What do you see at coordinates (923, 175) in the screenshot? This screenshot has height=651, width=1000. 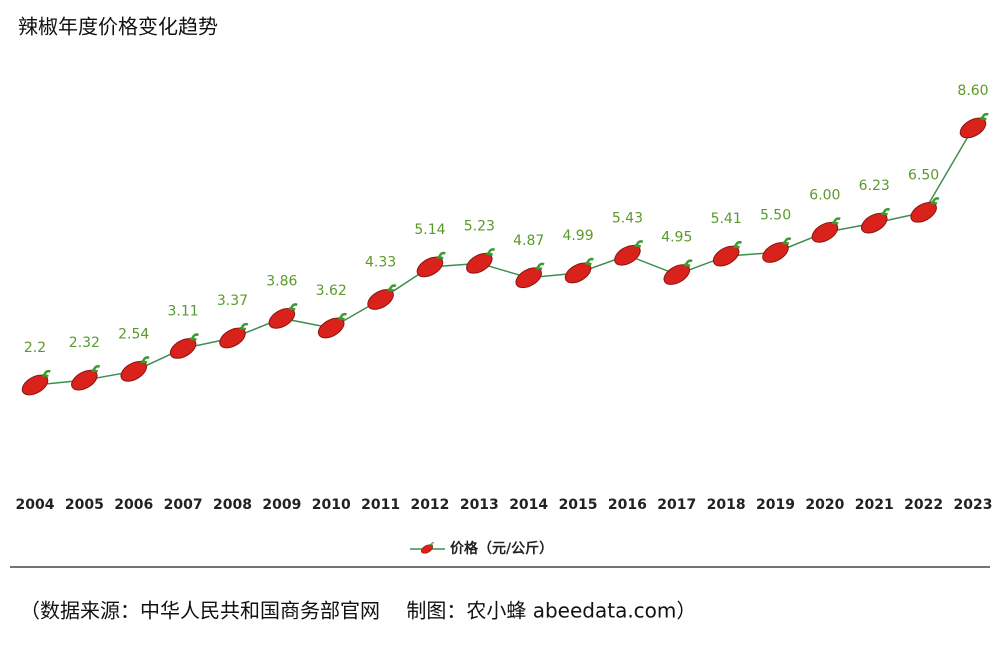 I see `data-label: 6.50` at bounding box center [923, 175].